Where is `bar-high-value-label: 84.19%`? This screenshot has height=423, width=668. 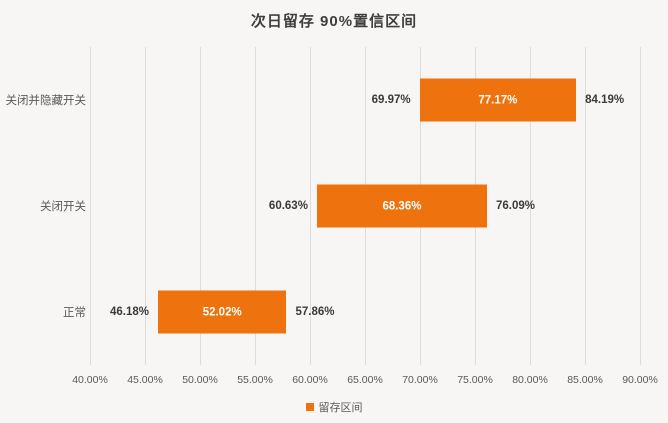
bar-high-value-label: 84.19% is located at coordinates (605, 100).